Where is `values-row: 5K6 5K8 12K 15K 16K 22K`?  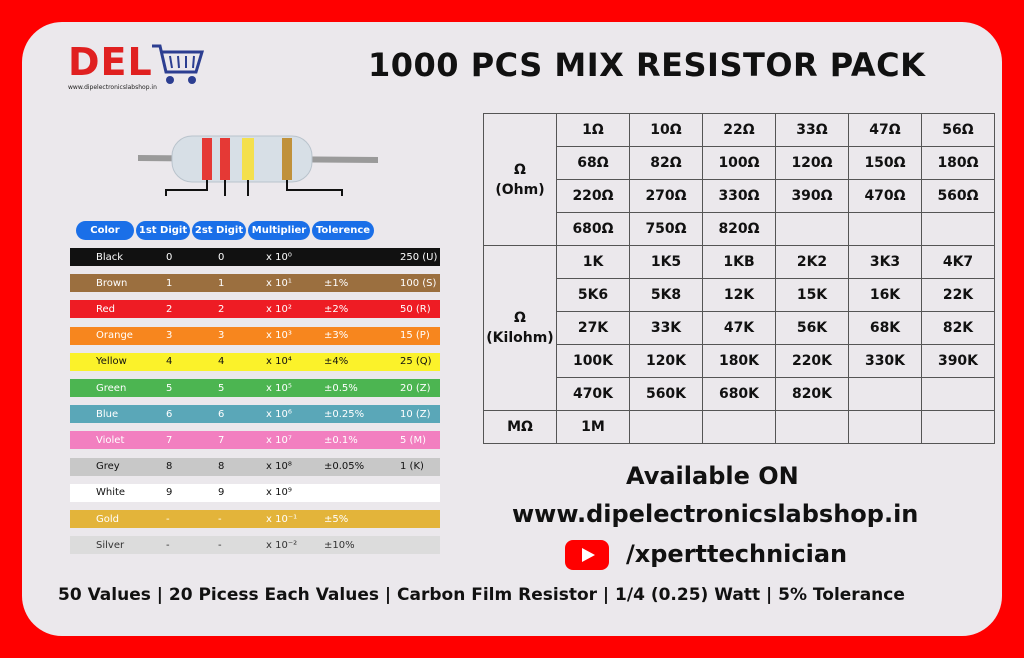 values-row: 5K6 5K8 12K 15K 16K 22K is located at coordinates (739, 295).